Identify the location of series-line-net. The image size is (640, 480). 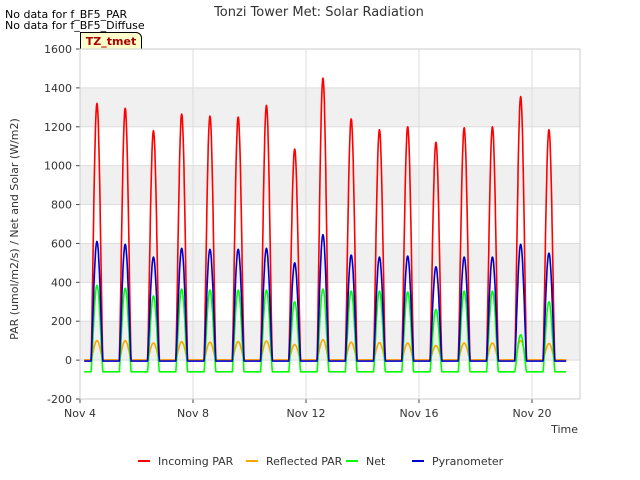
(325, 328).